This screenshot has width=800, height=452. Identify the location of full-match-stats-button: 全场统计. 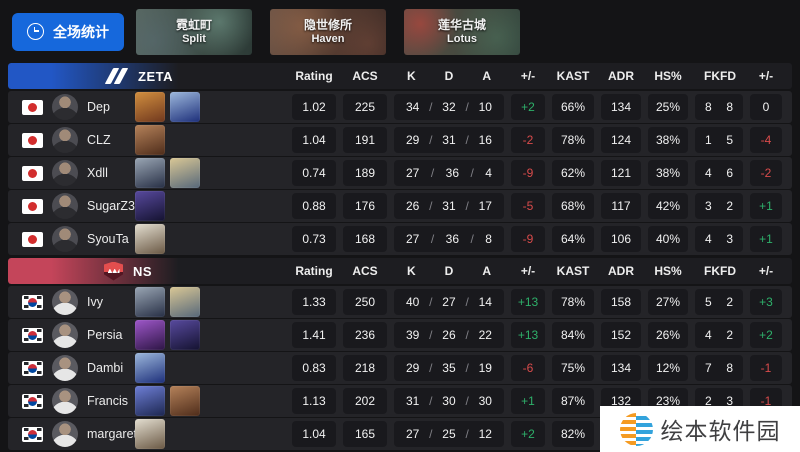
(68, 31).